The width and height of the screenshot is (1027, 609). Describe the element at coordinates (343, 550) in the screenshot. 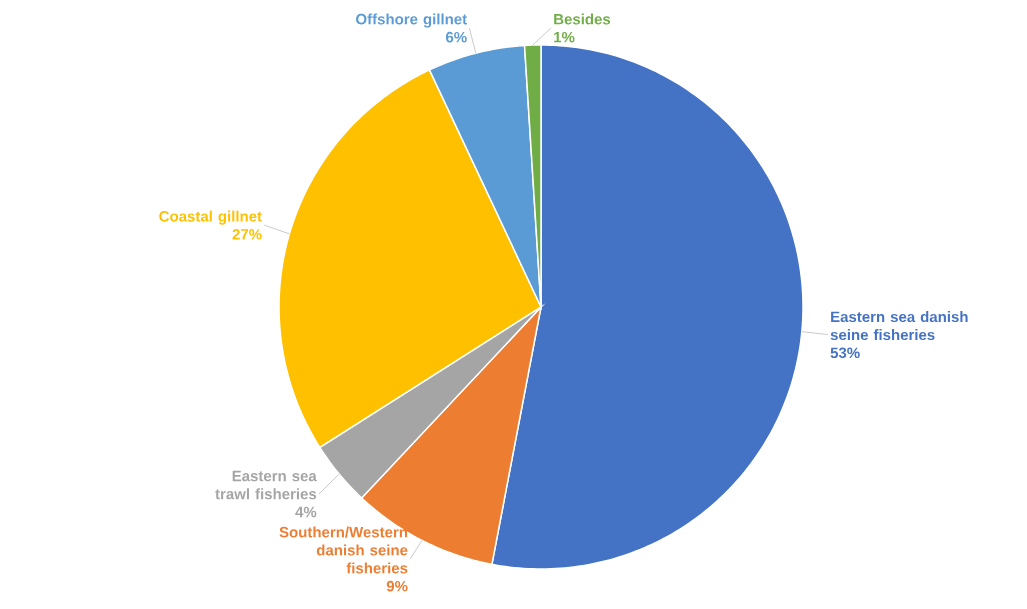

I see `slice-label: Southern/Western danish seine fisheries` at that location.